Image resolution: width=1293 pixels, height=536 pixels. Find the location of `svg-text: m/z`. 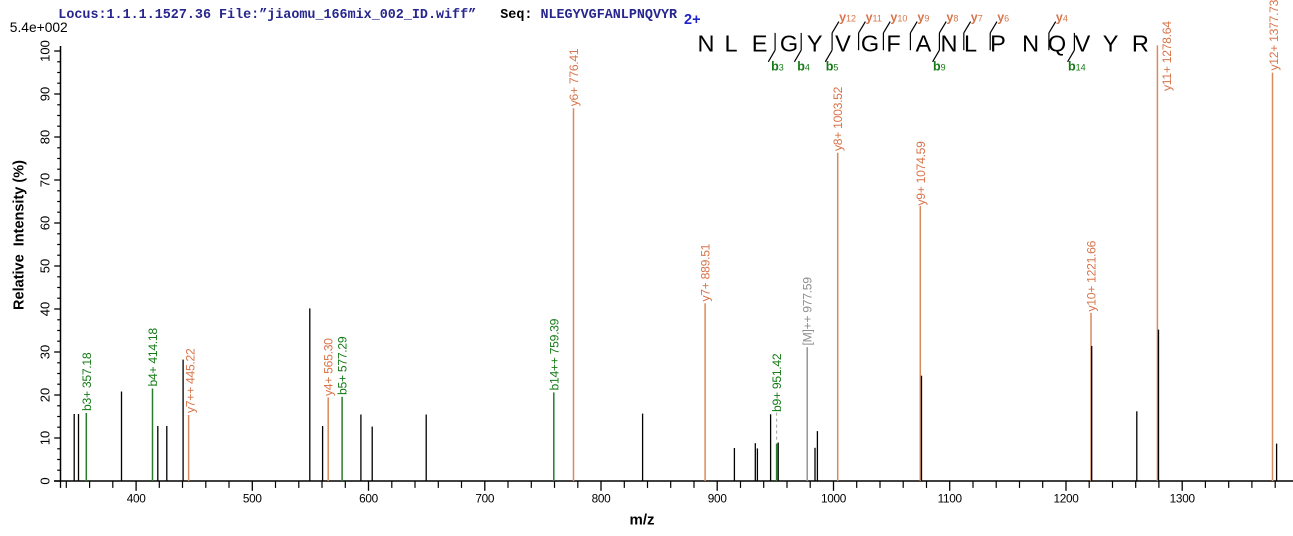

svg-text: m/z is located at coordinates (641, 520).